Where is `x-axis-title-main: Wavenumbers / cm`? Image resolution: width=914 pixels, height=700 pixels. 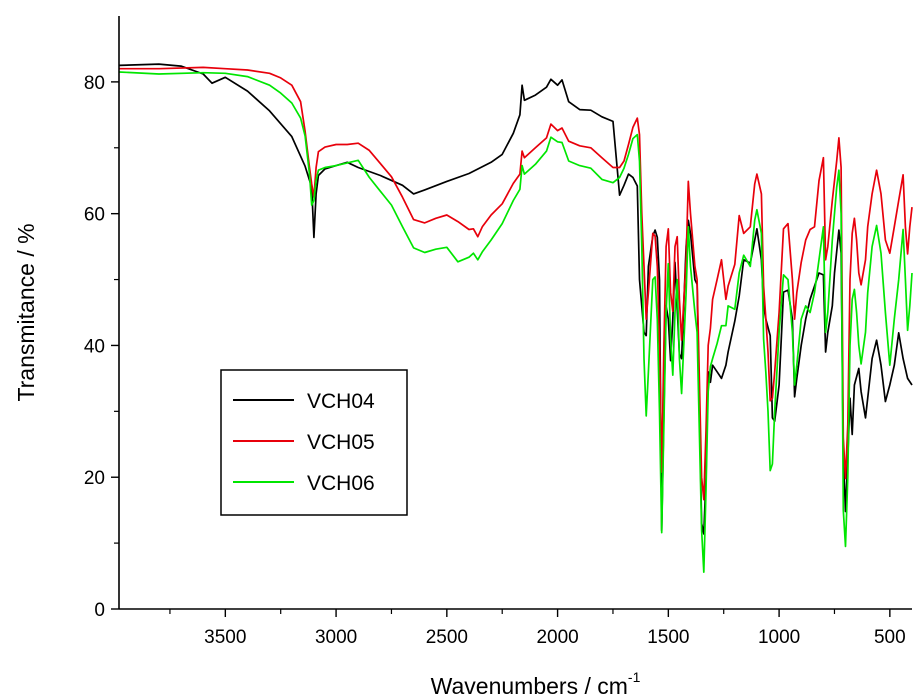 x-axis-title-main: Wavenumbers / cm is located at coordinates (529, 686).